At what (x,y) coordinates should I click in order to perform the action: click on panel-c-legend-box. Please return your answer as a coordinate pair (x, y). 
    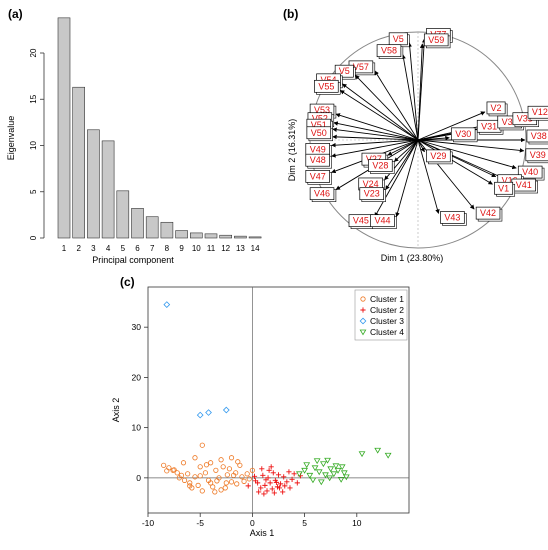
    Looking at the image, I should click on (381, 315).